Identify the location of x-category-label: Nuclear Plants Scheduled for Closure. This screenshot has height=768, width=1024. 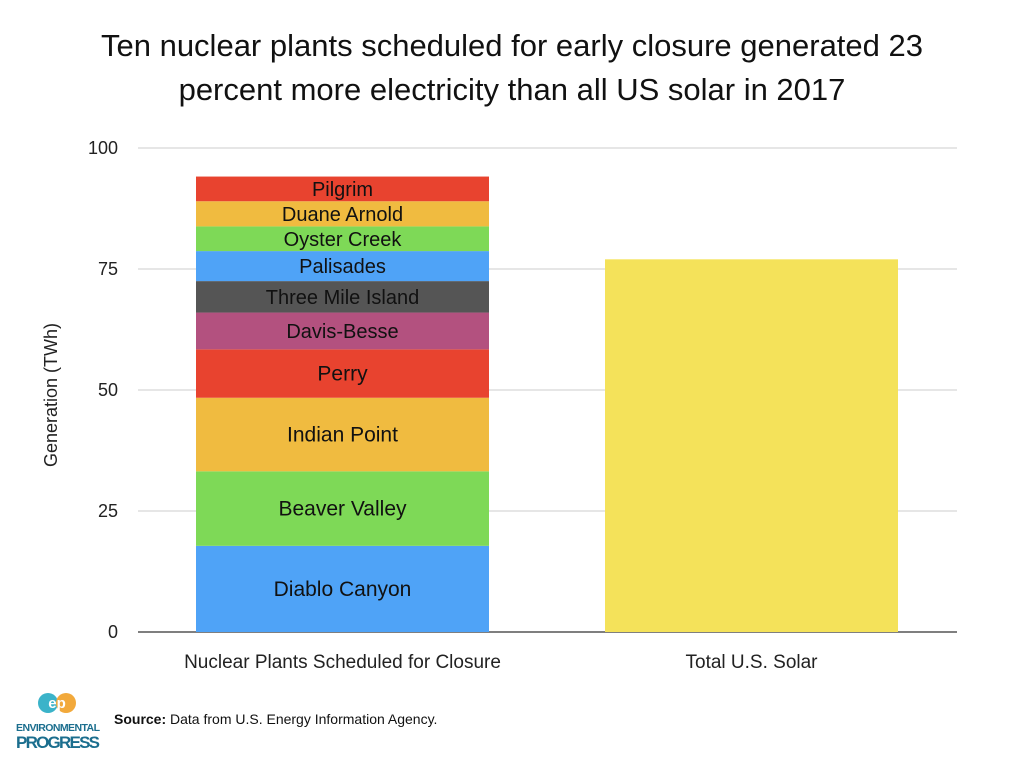
(342, 662).